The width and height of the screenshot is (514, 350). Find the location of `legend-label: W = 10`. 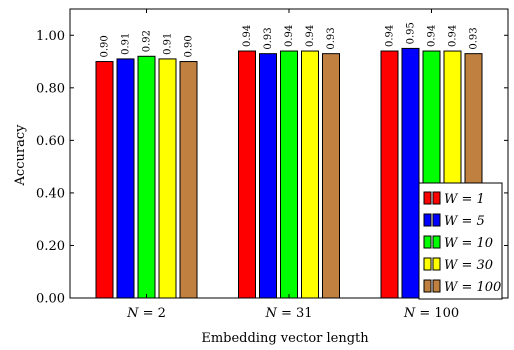

legend-label: W = 10 is located at coordinates (468, 243).